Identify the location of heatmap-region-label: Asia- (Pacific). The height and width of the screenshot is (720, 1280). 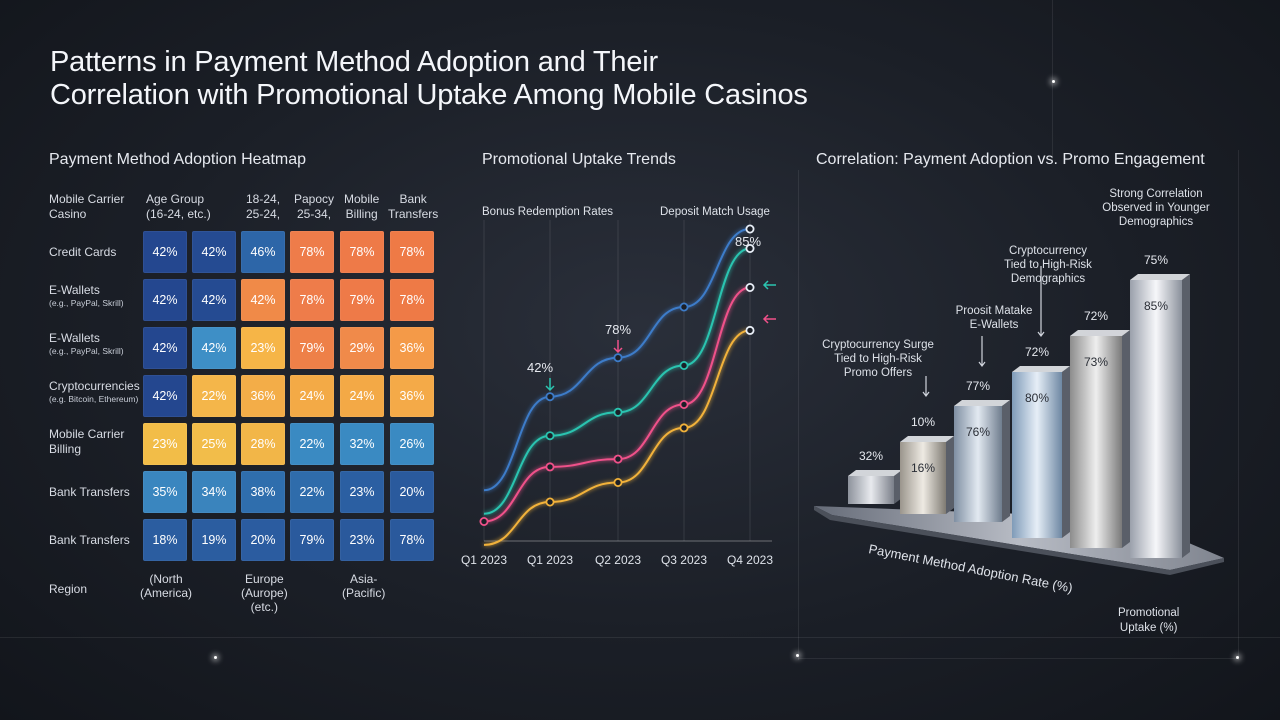
(363, 586).